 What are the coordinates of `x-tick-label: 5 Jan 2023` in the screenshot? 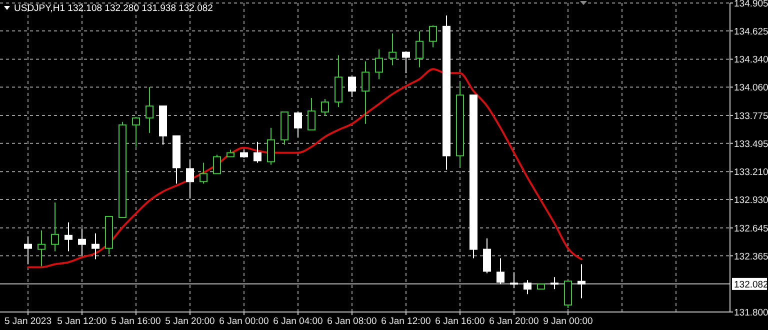 It's located at (28, 321).